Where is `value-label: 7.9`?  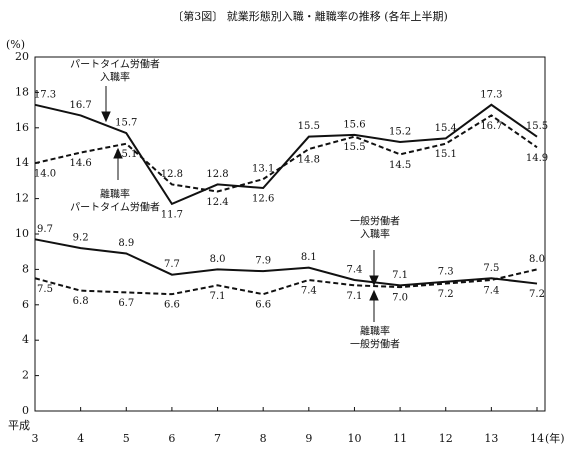 value-label: 7.9 is located at coordinates (263, 261).